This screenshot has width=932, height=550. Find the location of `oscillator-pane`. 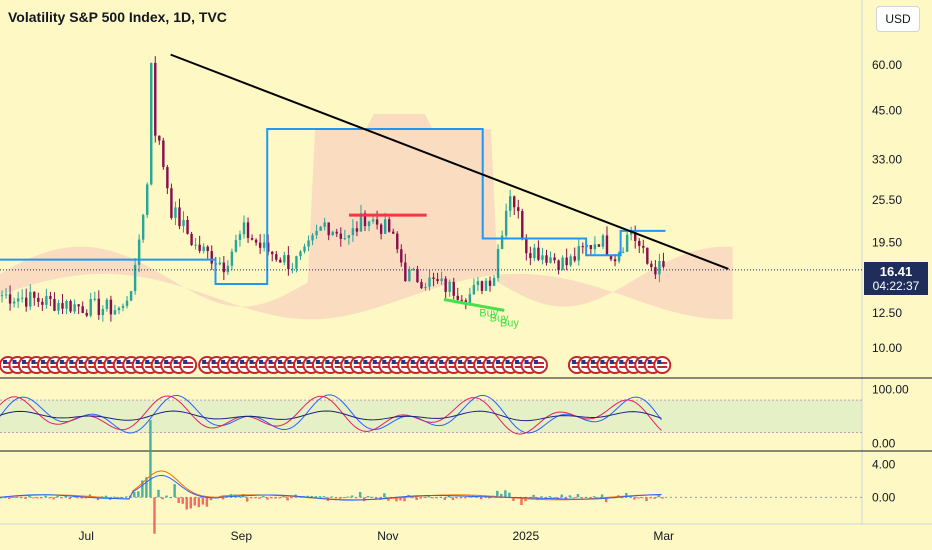

oscillator-pane is located at coordinates (431, 414).